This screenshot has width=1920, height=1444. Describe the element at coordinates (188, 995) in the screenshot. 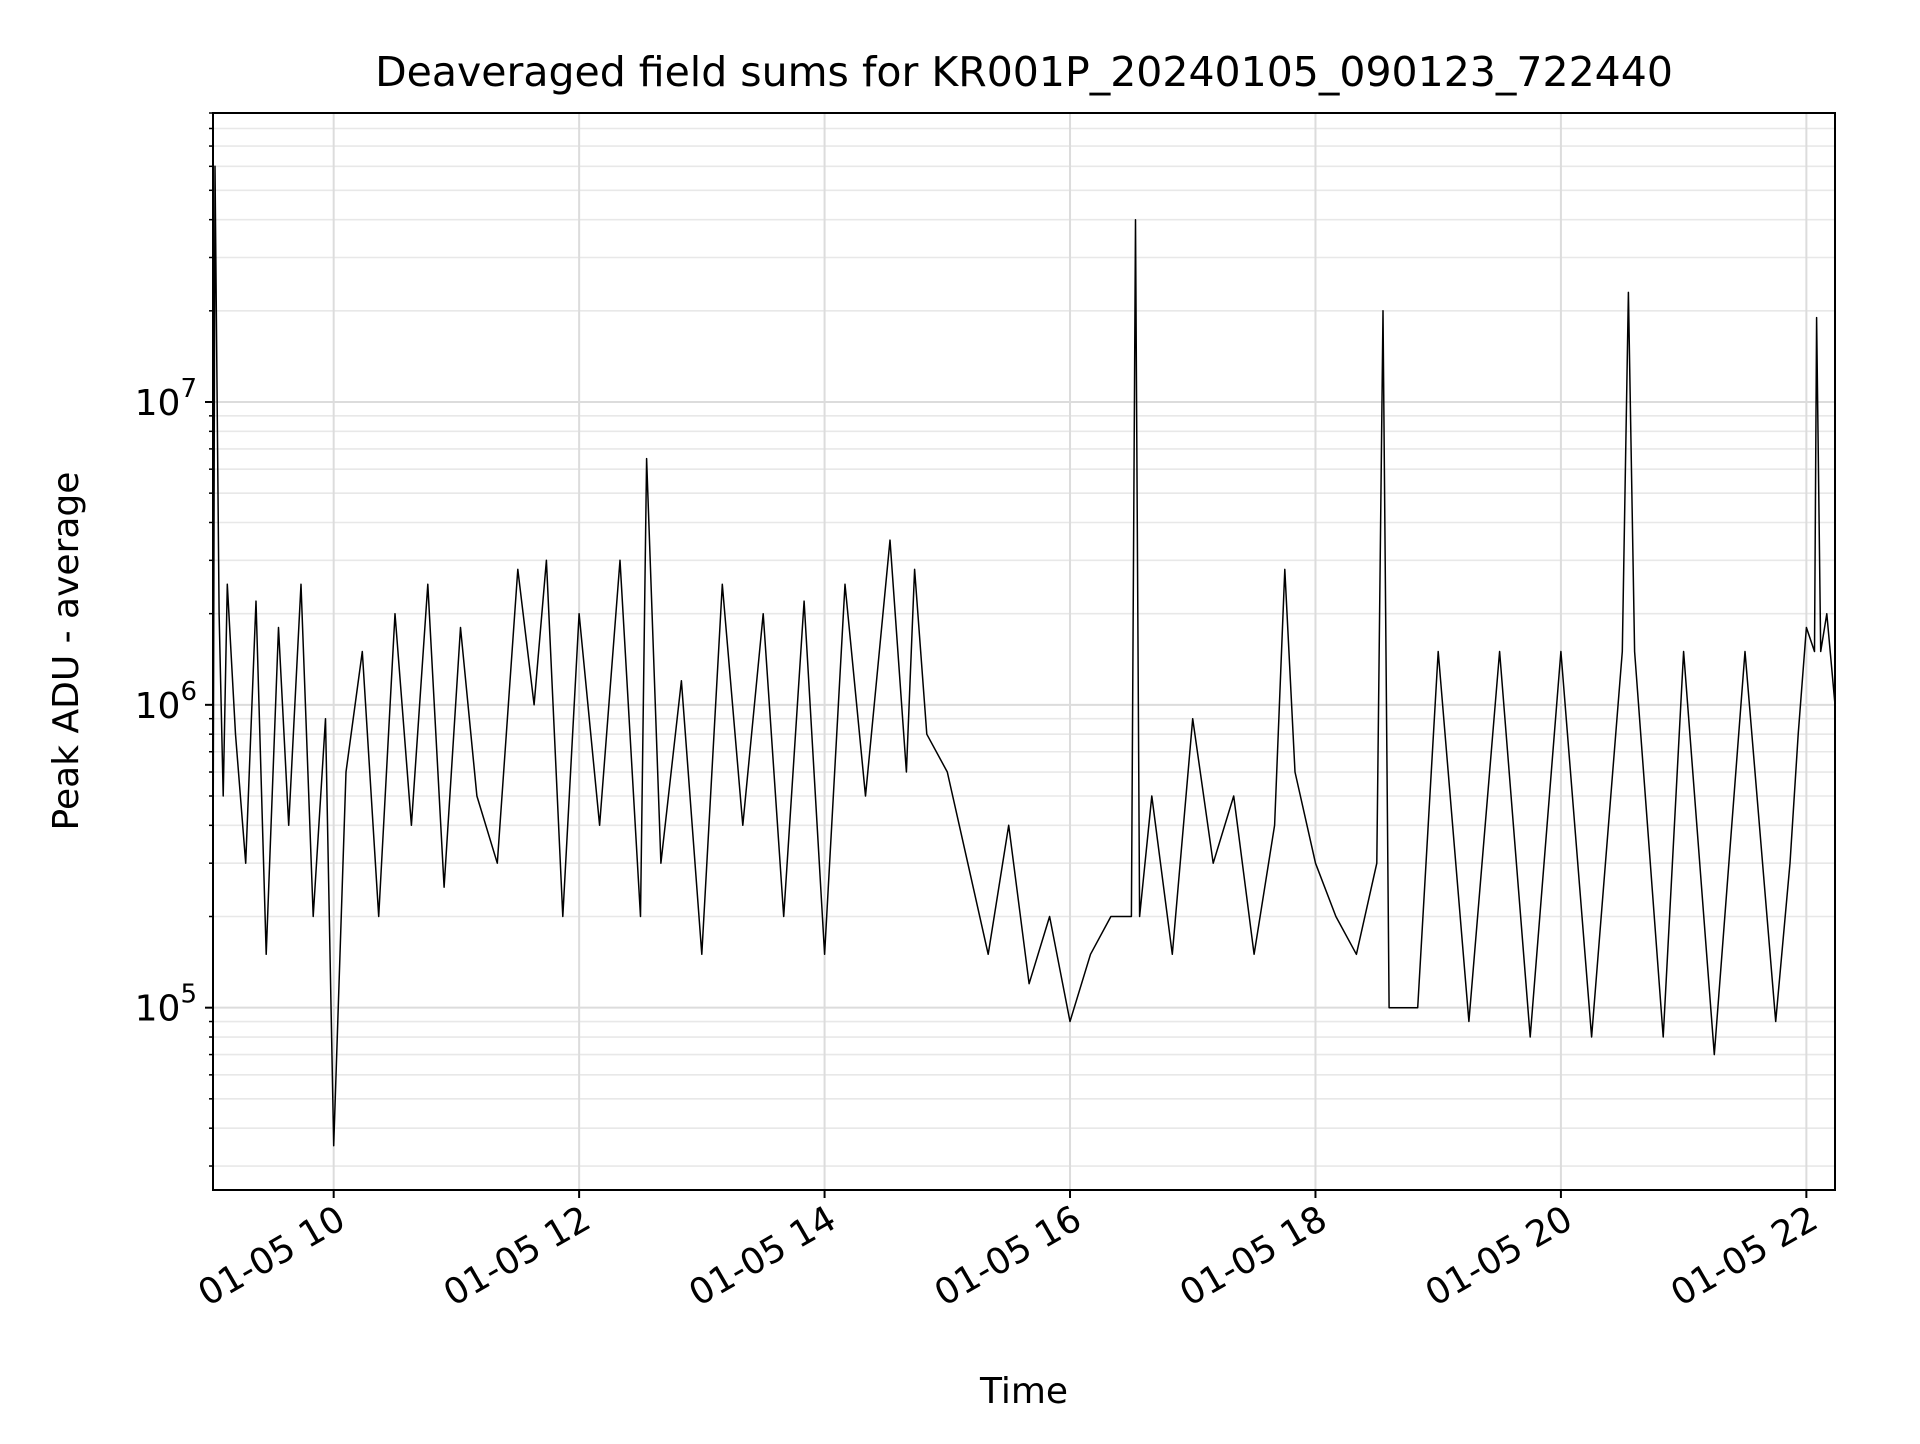

I see `y-tick-exponent: 5` at that location.